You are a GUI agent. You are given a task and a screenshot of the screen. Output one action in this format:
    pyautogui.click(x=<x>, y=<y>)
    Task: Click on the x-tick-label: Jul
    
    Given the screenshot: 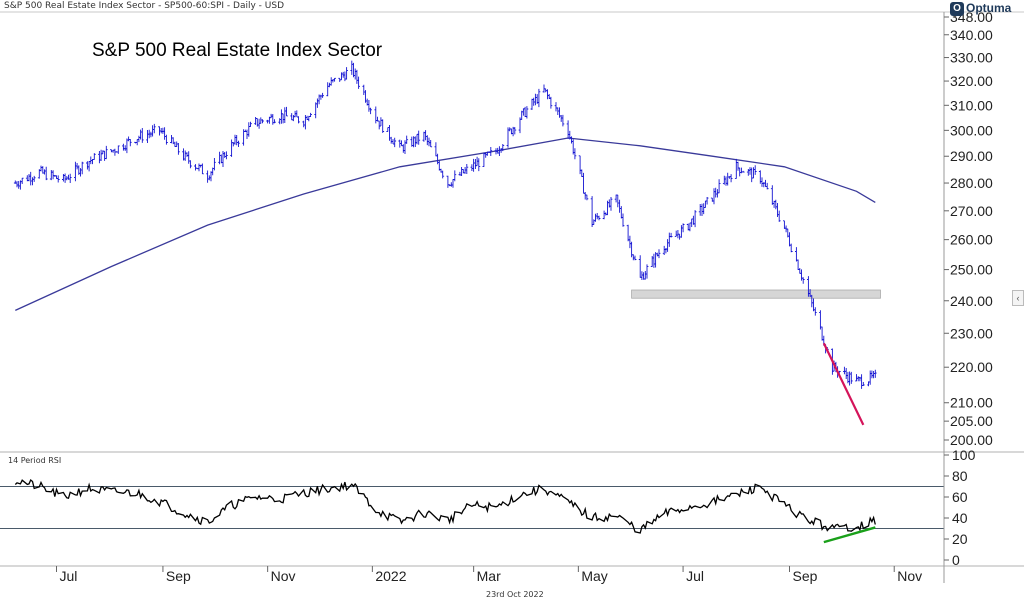 What is the action you would take?
    pyautogui.click(x=68, y=576)
    